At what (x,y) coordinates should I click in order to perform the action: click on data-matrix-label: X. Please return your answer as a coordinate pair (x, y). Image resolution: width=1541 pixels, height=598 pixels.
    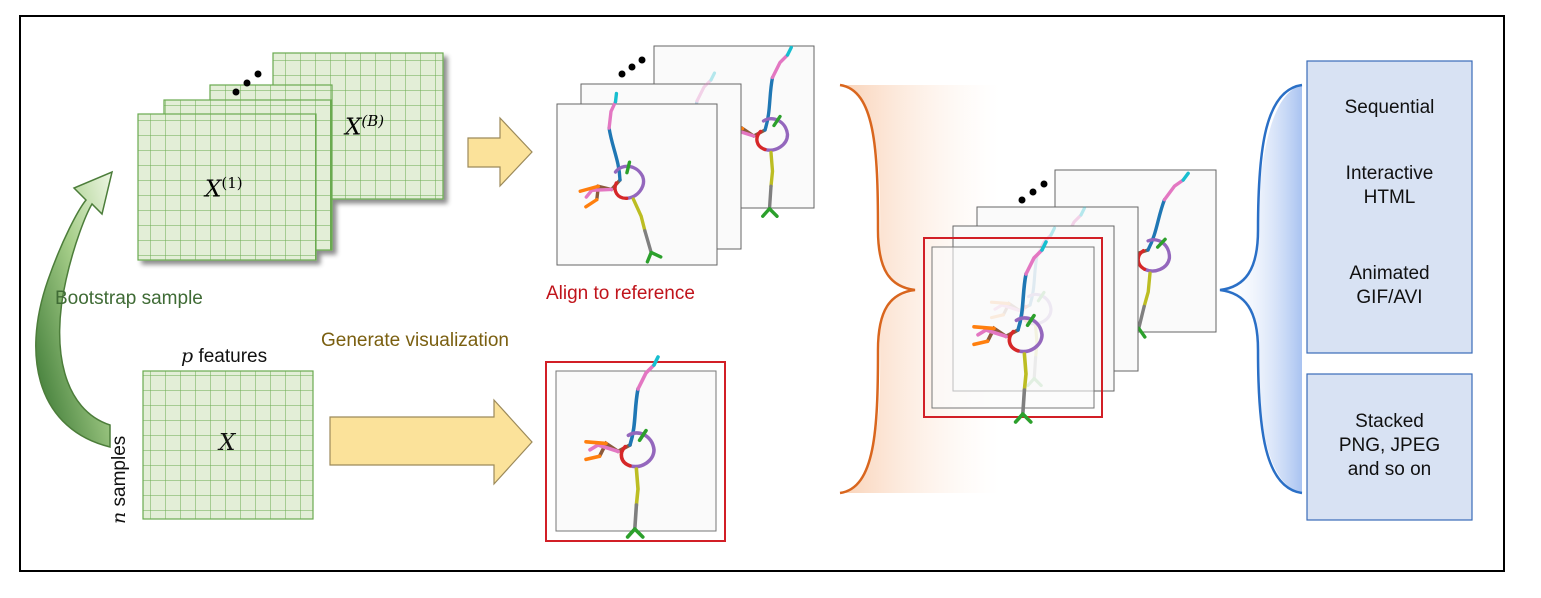
    Looking at the image, I should click on (227, 443).